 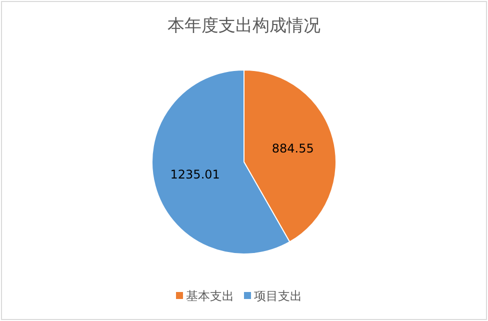 I want to click on data-label: 1235.01, so click(x=195, y=174).